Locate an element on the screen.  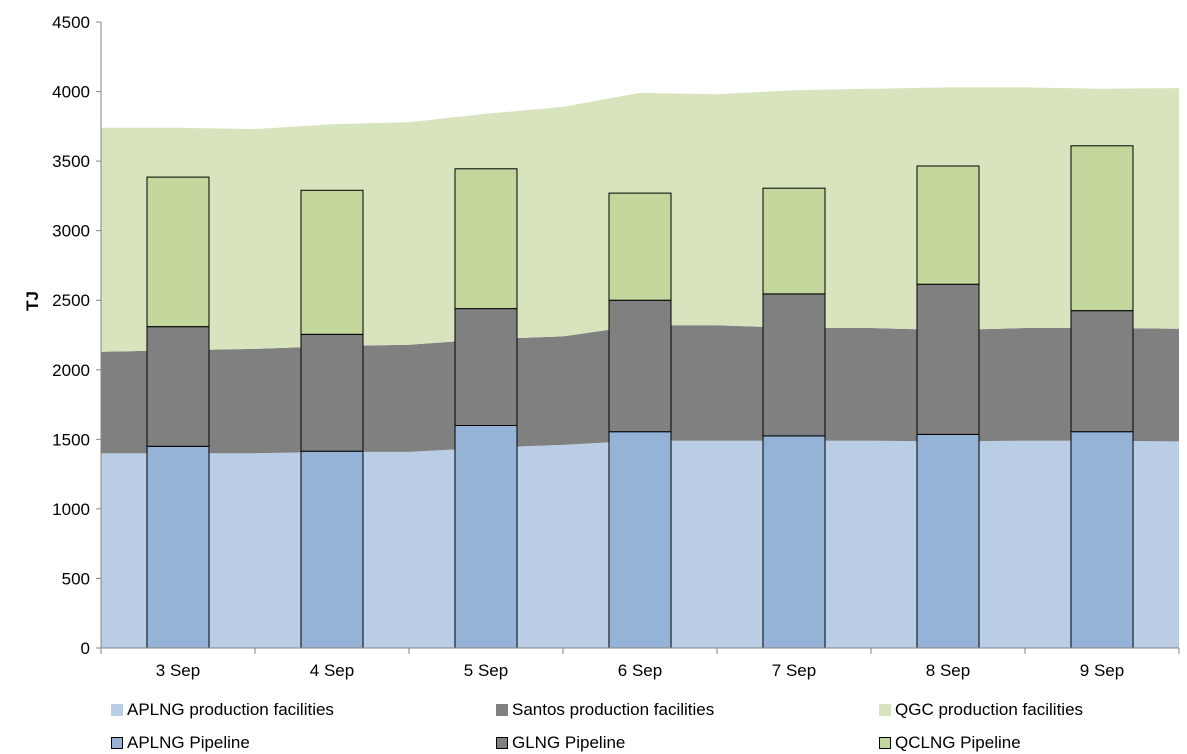
y-tick-label: 2500 is located at coordinates (71, 300).